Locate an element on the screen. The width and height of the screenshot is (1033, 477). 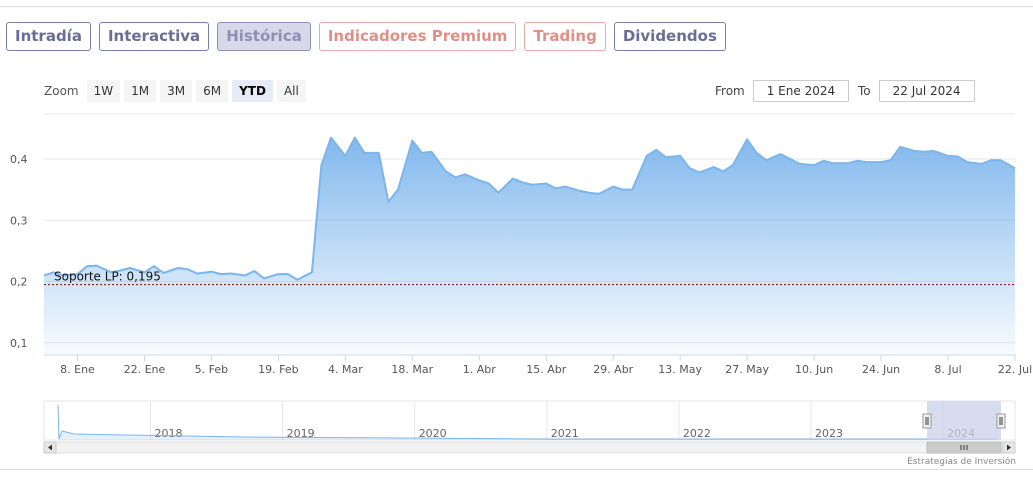
x-tick-label: 22. Ene is located at coordinates (145, 369).